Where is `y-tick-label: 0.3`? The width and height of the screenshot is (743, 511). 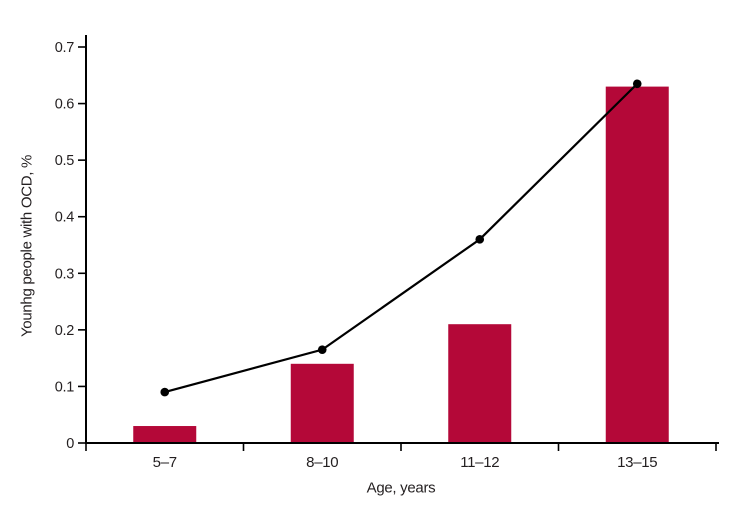 y-tick-label: 0.3 is located at coordinates (64, 274).